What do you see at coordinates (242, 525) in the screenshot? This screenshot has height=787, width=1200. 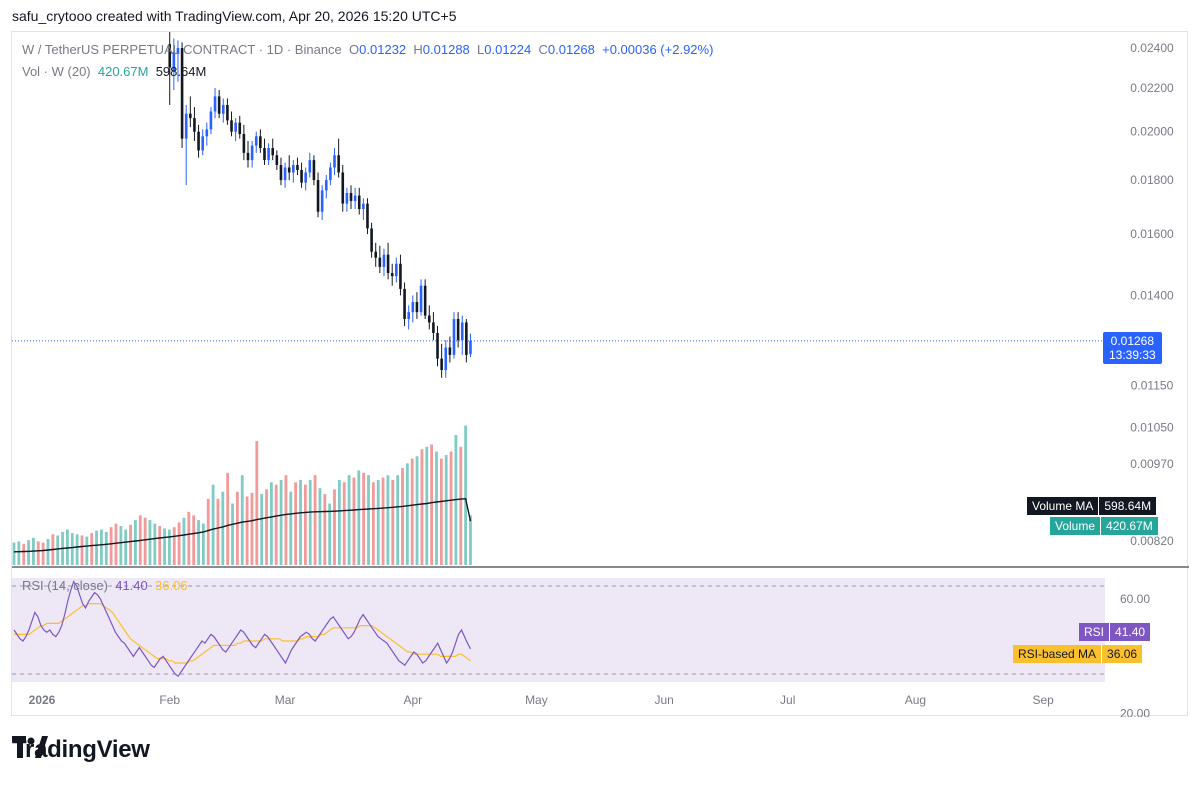 I see `volume-ma-line` at bounding box center [242, 525].